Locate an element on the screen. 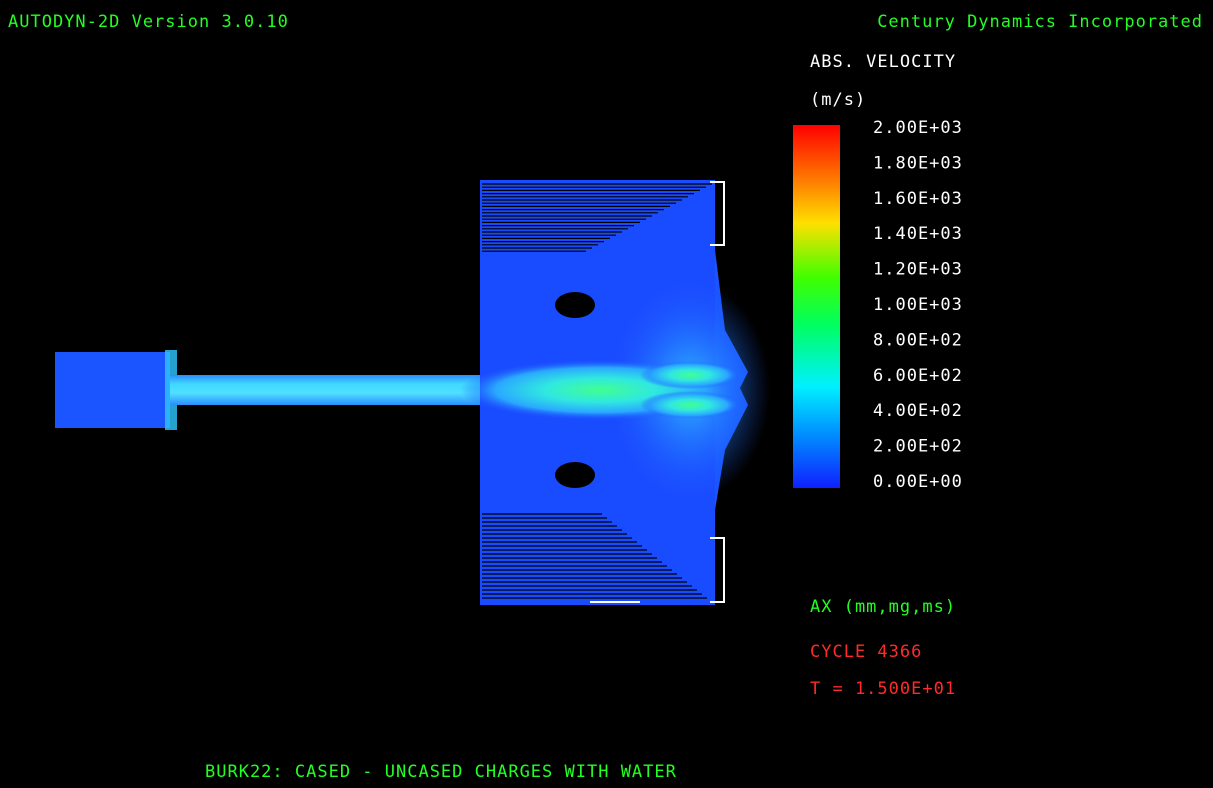 The height and width of the screenshot is (788, 1213). legend-title: ABS. VELOCITY is located at coordinates (883, 62).